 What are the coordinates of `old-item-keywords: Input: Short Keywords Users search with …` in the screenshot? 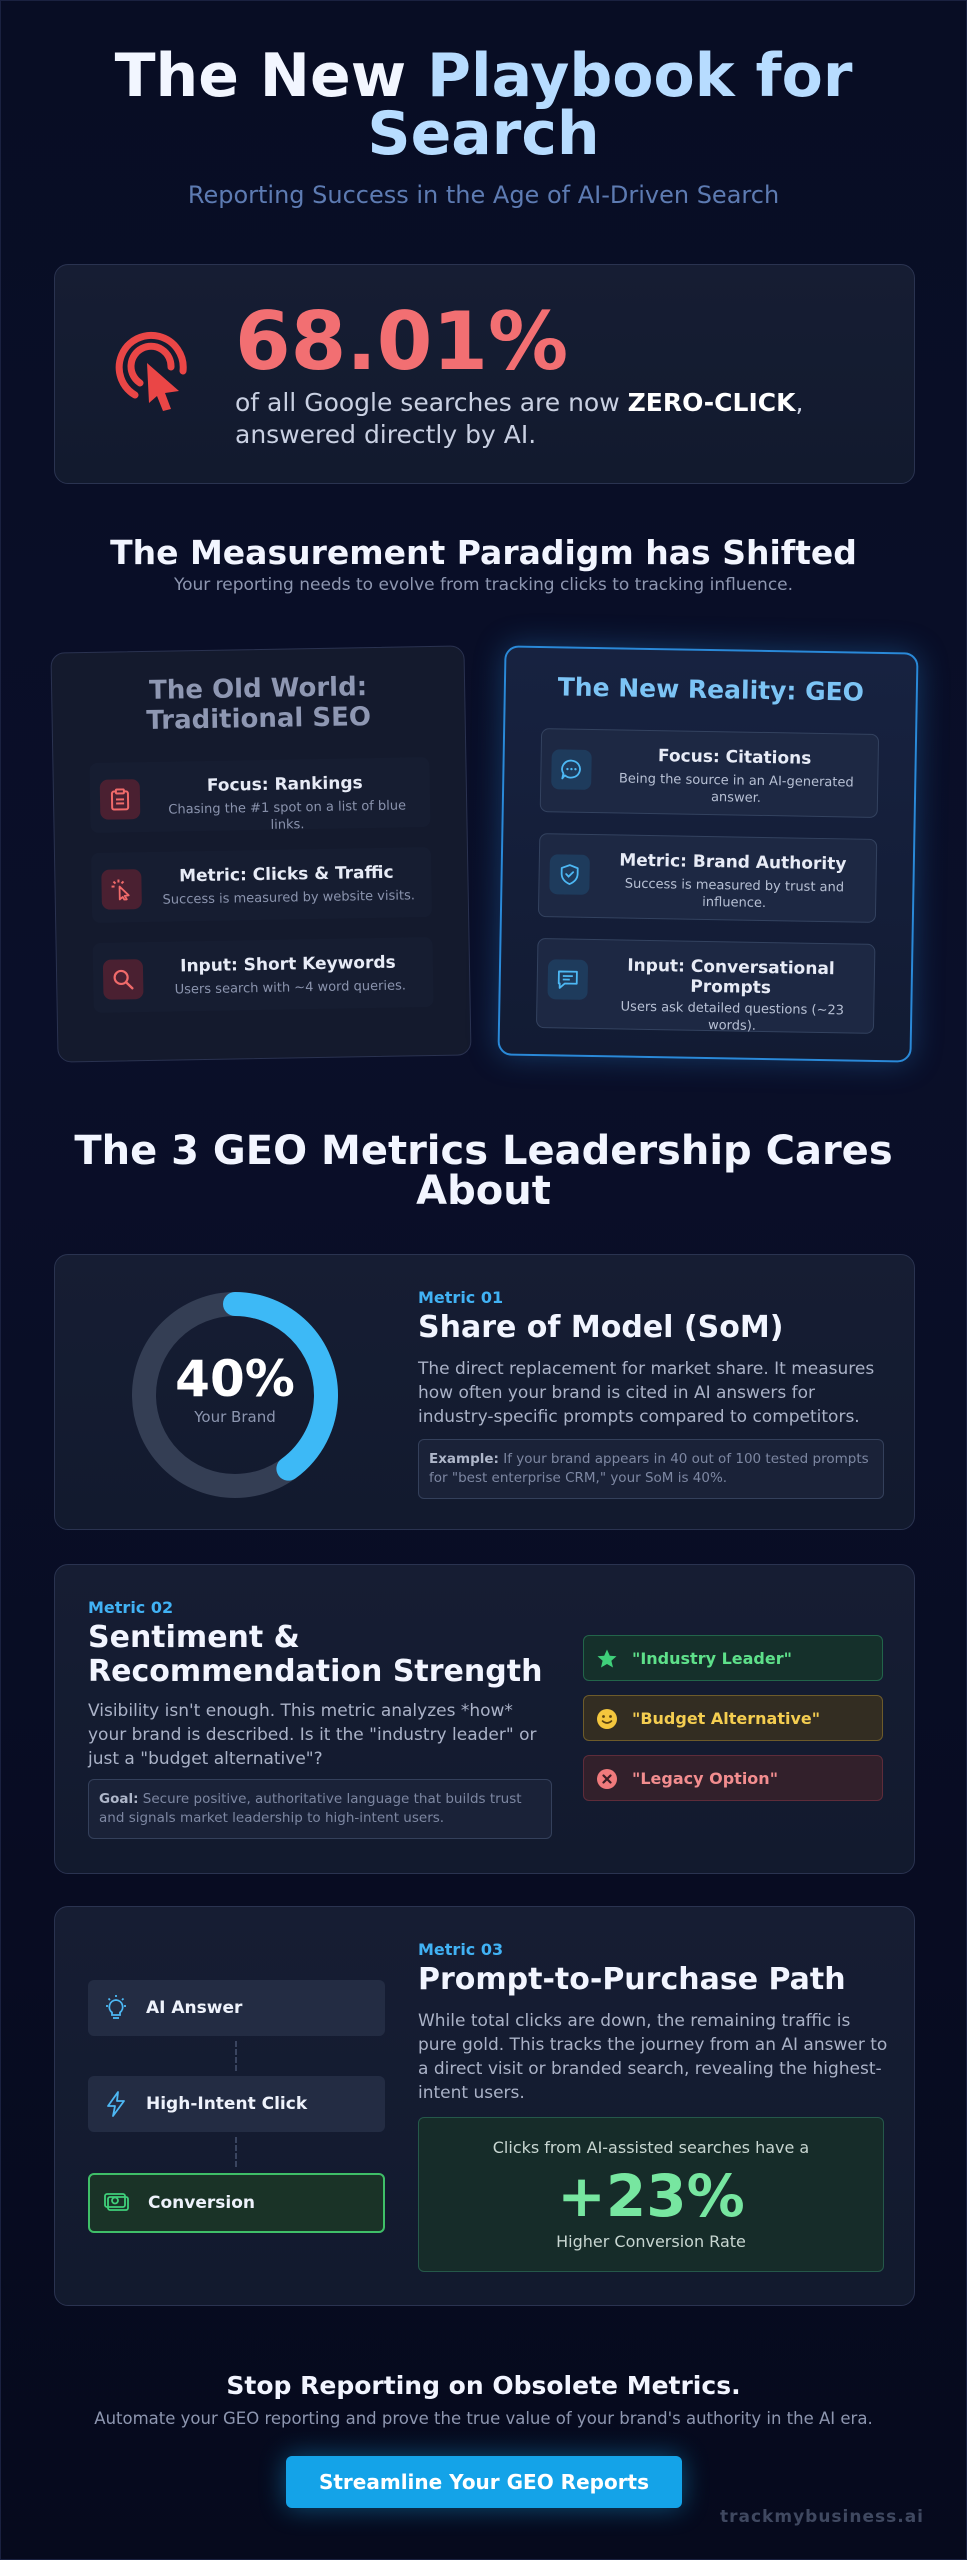 It's located at (263, 975).